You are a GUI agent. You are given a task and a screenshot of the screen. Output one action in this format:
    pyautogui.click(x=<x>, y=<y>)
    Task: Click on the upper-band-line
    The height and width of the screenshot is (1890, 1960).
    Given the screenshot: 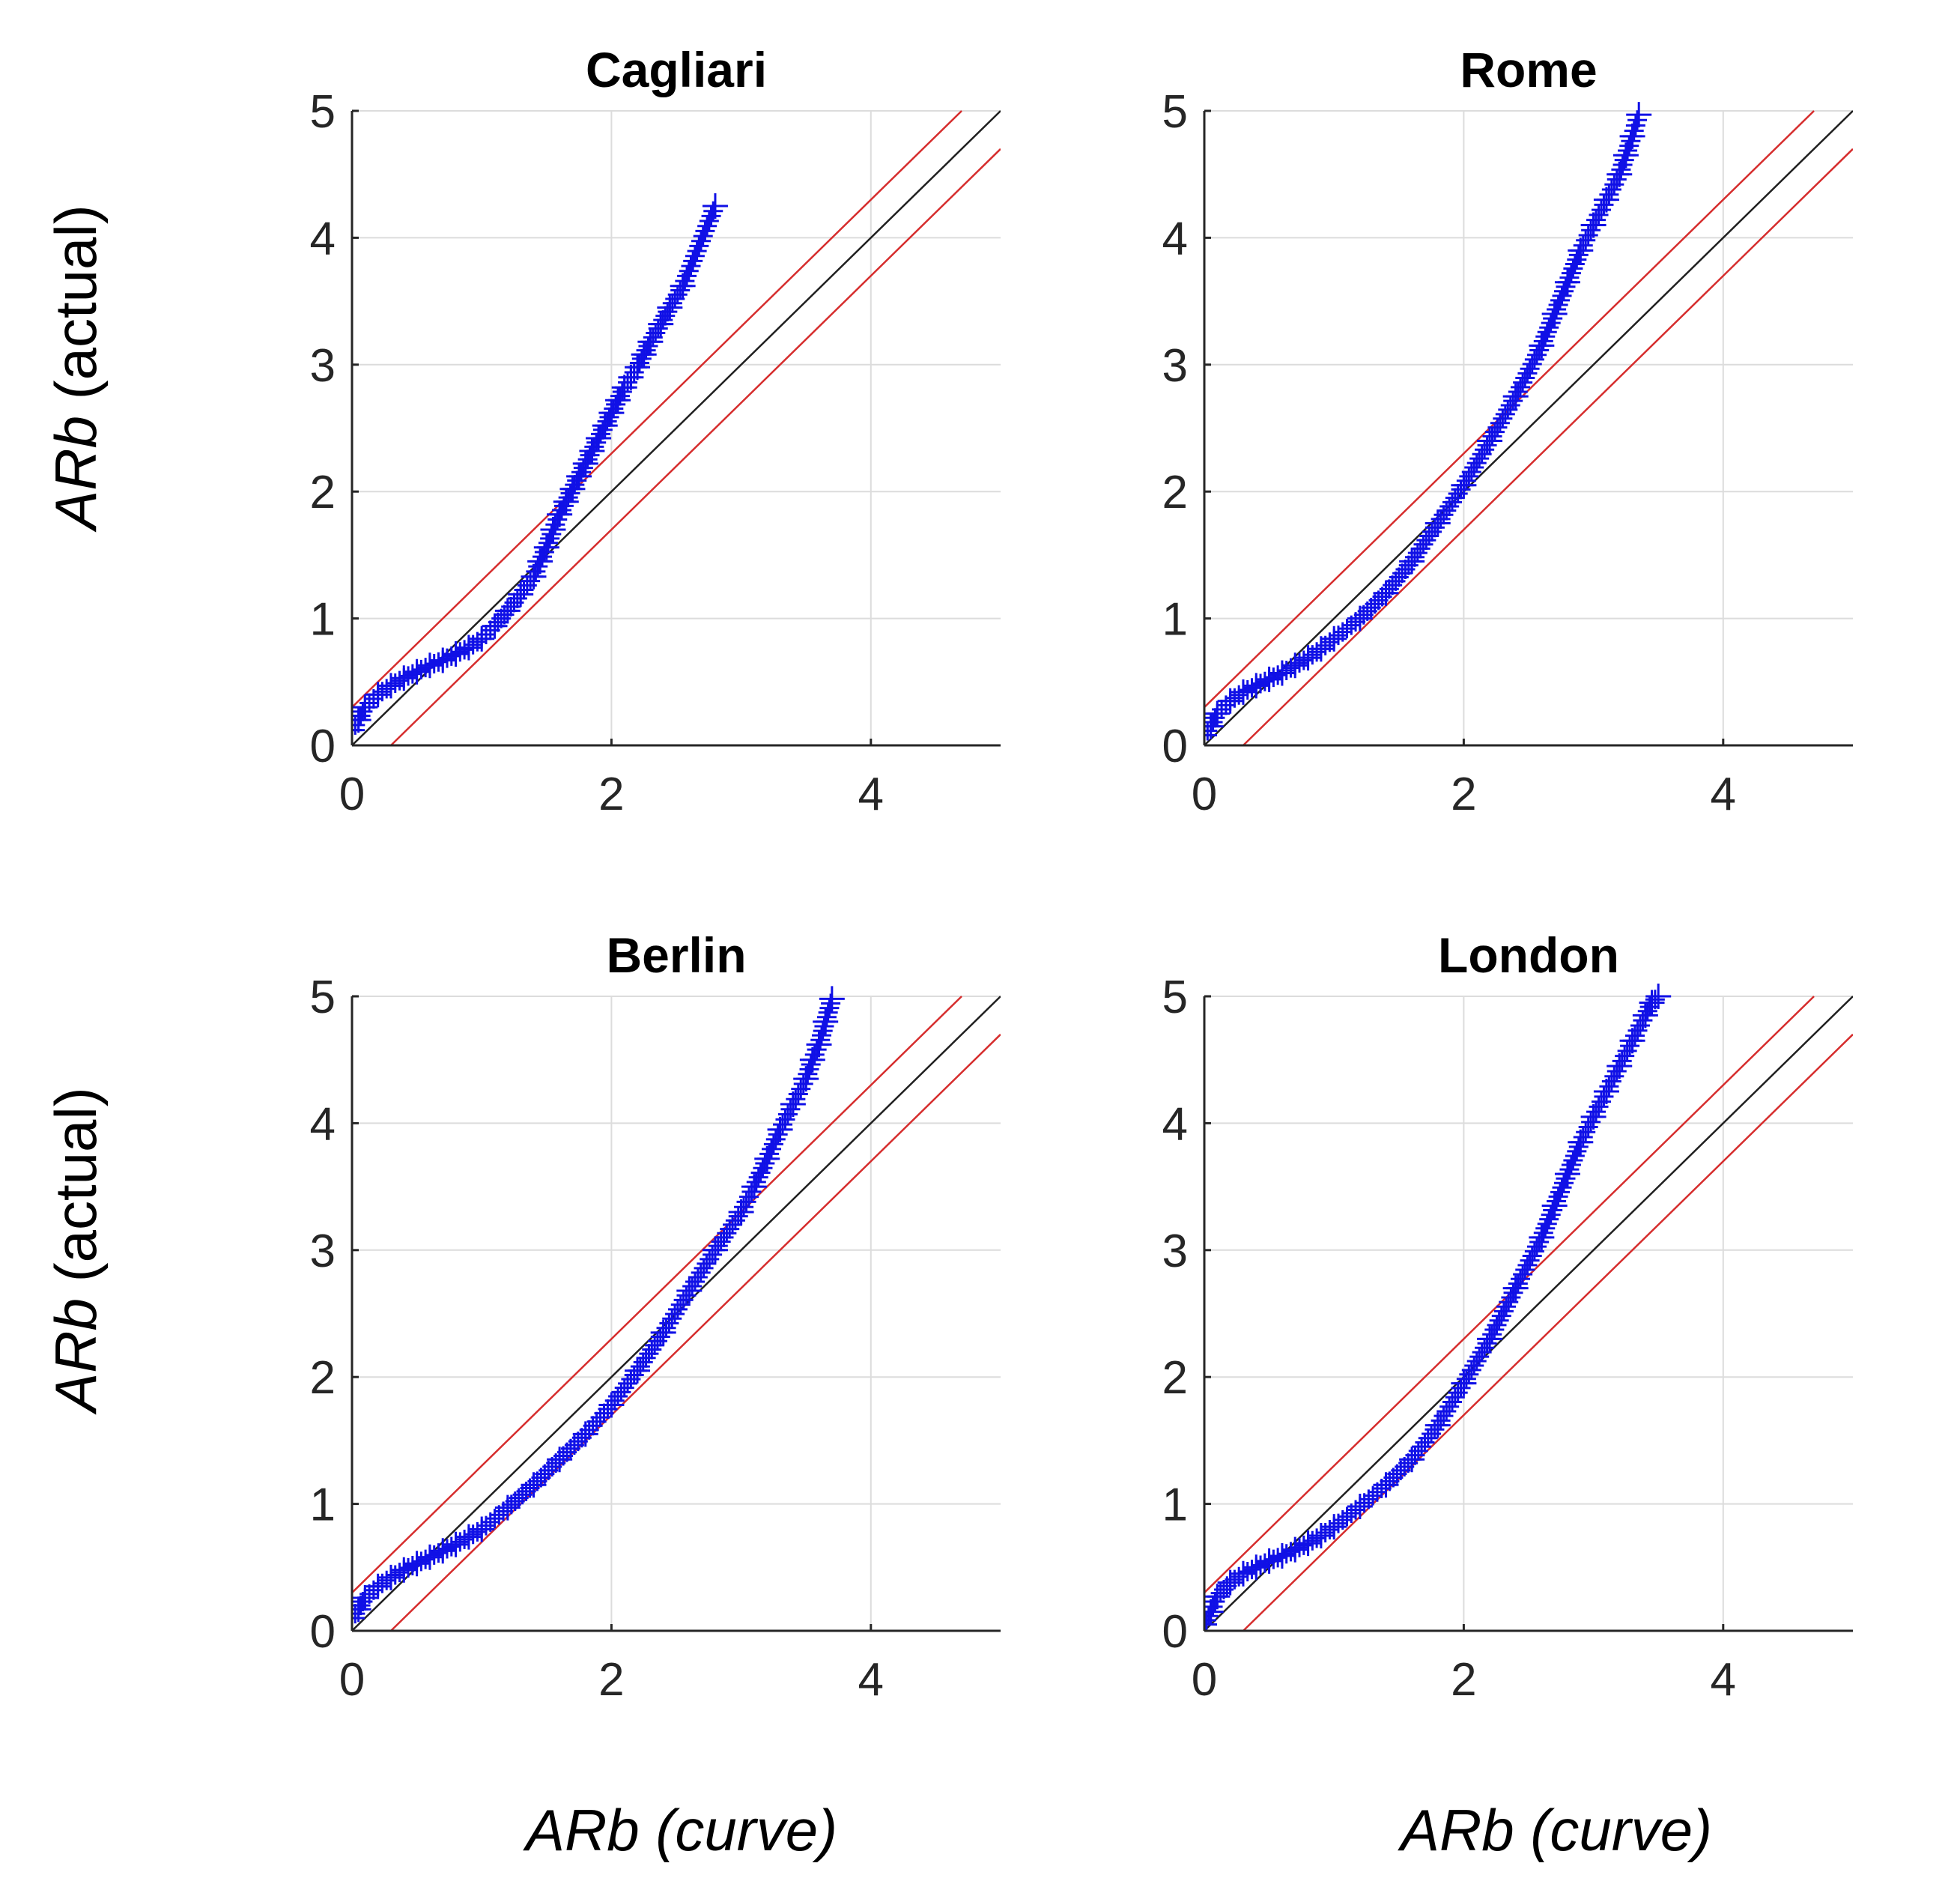 What is the action you would take?
    pyautogui.click(x=657, y=1295)
    